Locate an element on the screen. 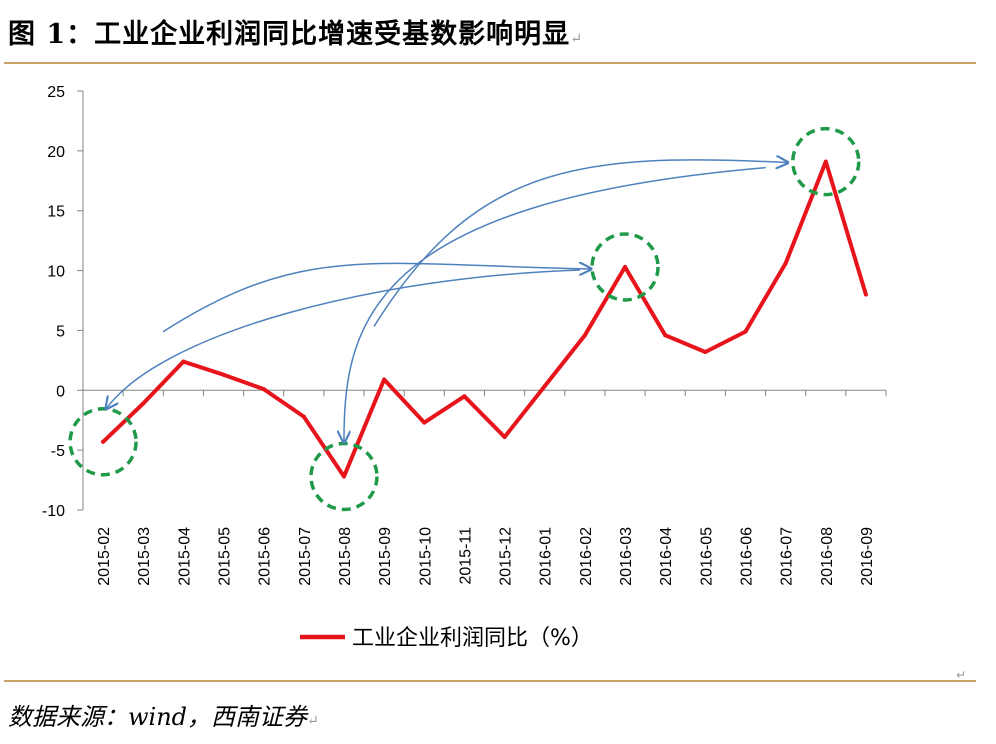  source-note: 数据来源：wind，西南证券↵ is located at coordinates (163, 714).